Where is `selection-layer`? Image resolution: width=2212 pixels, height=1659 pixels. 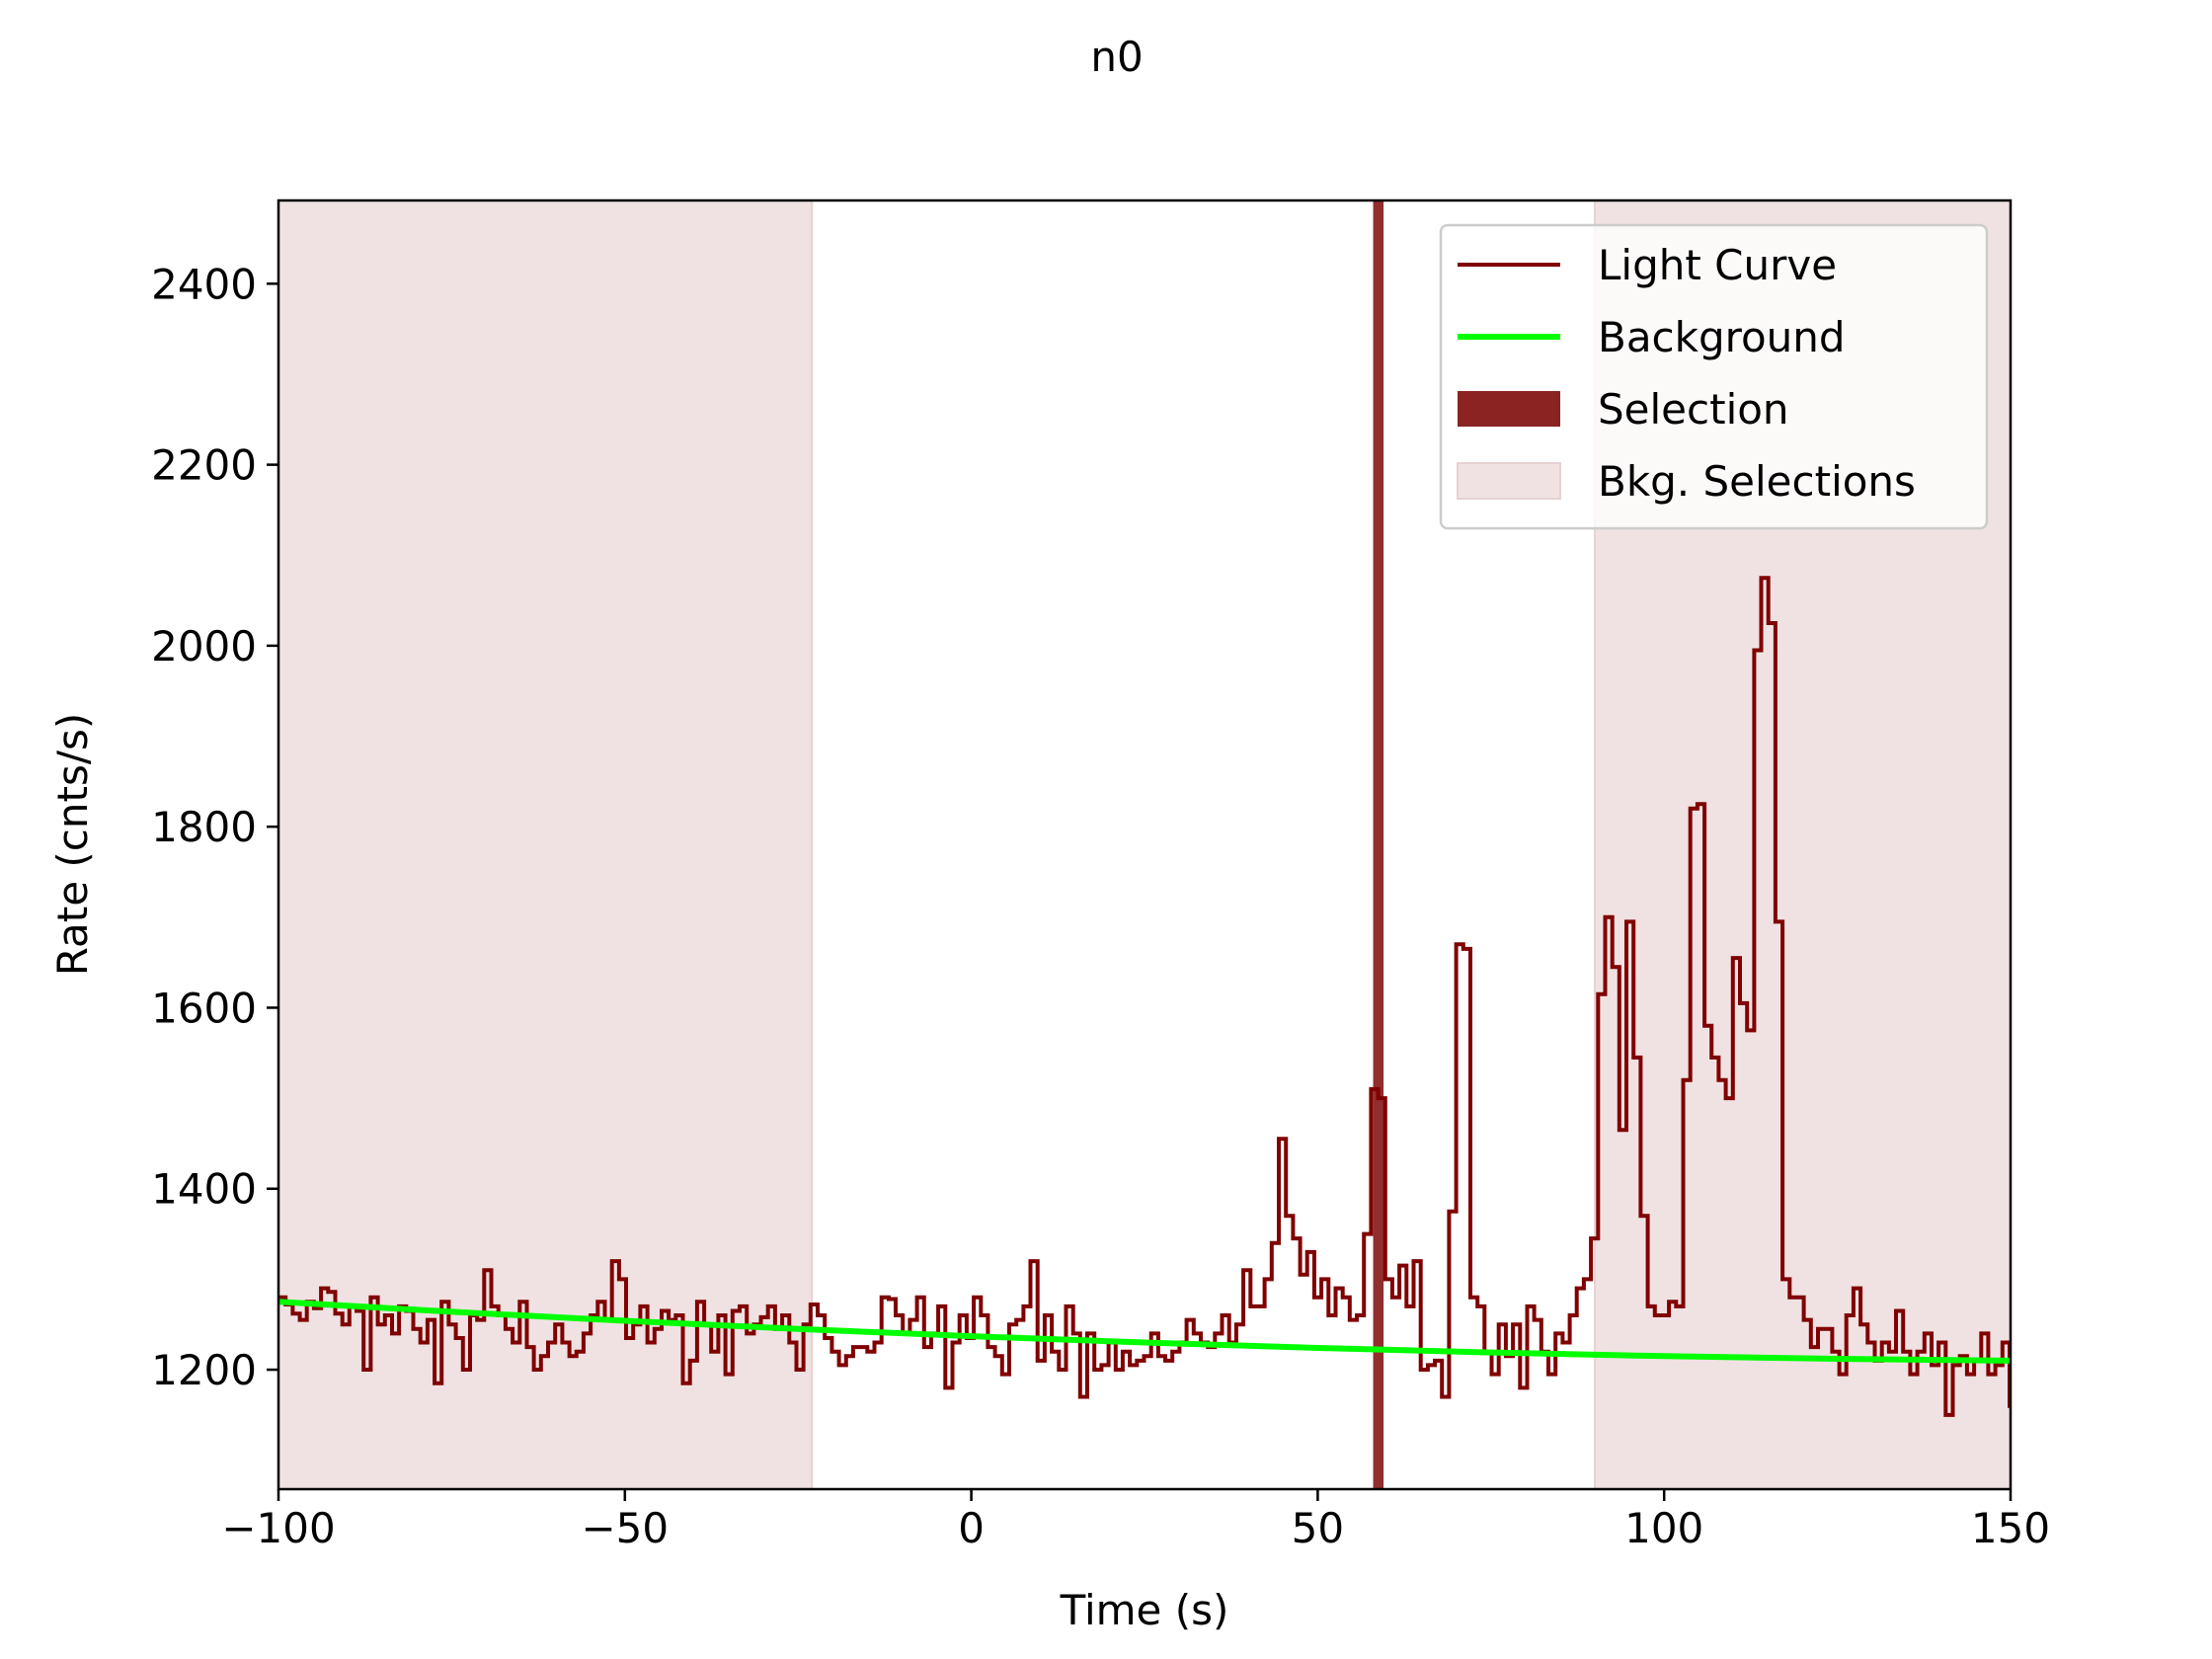
selection-layer is located at coordinates (1379, 845).